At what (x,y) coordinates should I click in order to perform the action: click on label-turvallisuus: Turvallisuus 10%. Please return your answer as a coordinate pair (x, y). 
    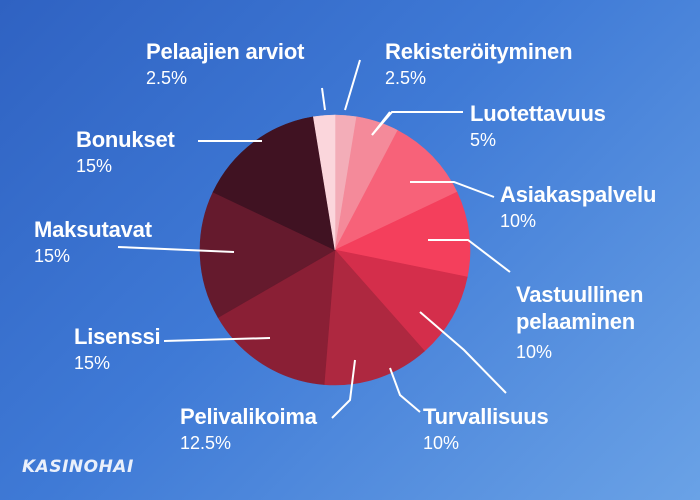
    Looking at the image, I should click on (486, 428).